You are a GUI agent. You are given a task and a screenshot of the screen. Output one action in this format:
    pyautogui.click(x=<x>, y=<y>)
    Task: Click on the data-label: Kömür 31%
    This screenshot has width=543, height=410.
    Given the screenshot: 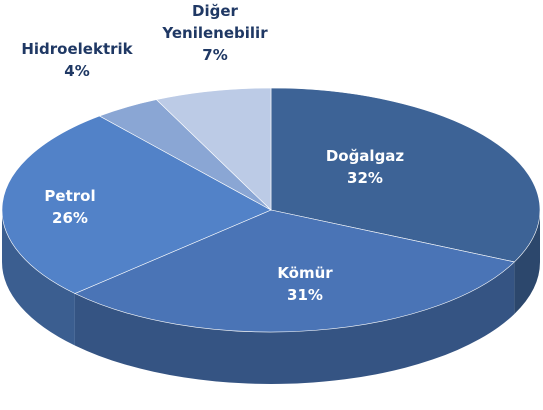 What is the action you would take?
    pyautogui.click(x=305, y=284)
    